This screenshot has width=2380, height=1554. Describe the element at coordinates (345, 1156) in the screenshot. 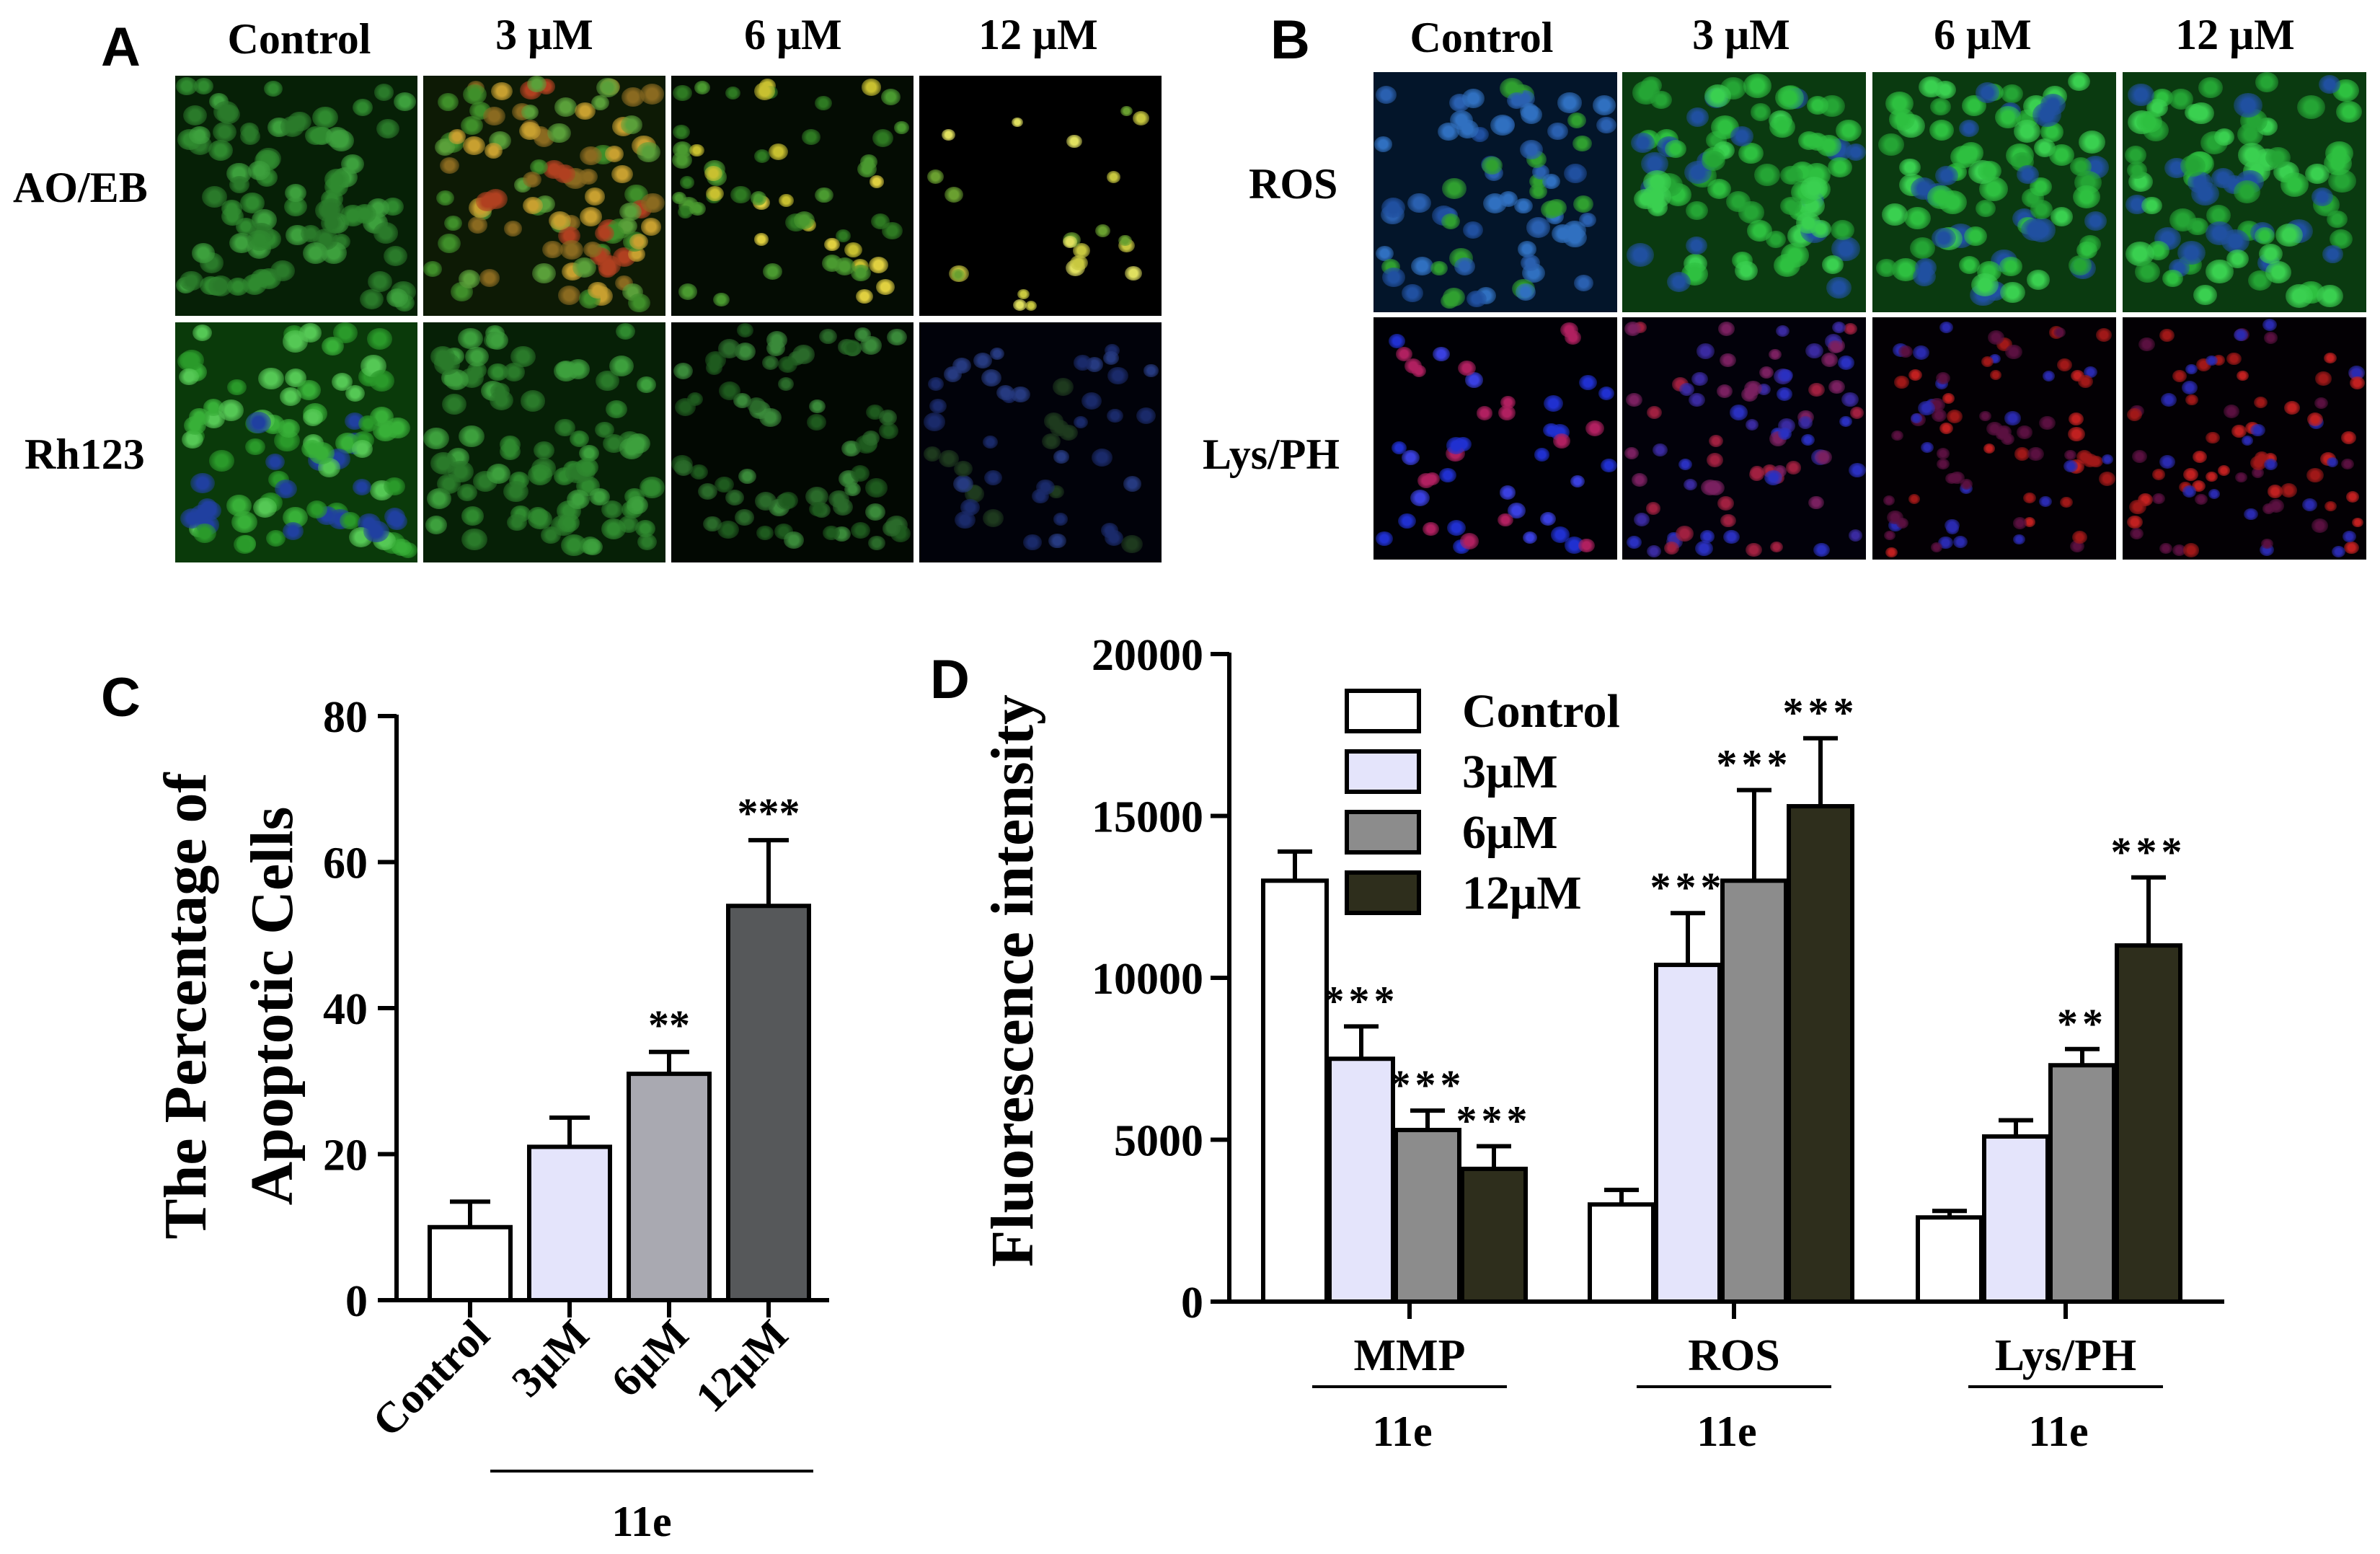

I see `y-tick-label: 20` at that location.